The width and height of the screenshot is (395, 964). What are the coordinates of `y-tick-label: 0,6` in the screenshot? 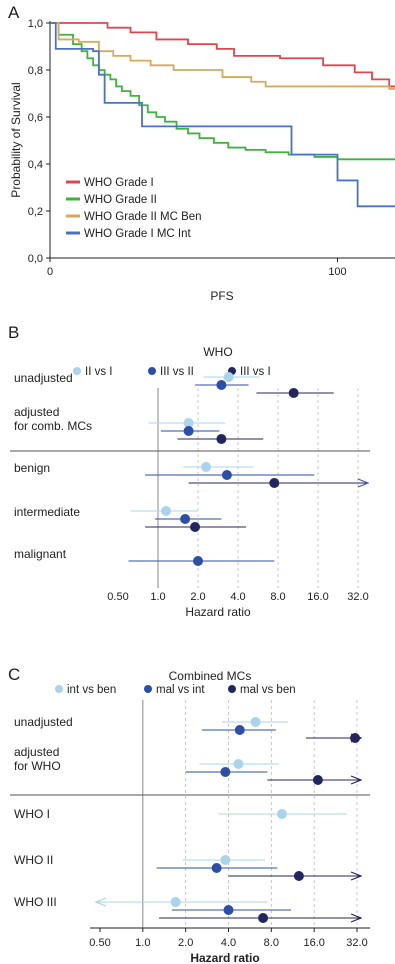 It's located at (35, 118).